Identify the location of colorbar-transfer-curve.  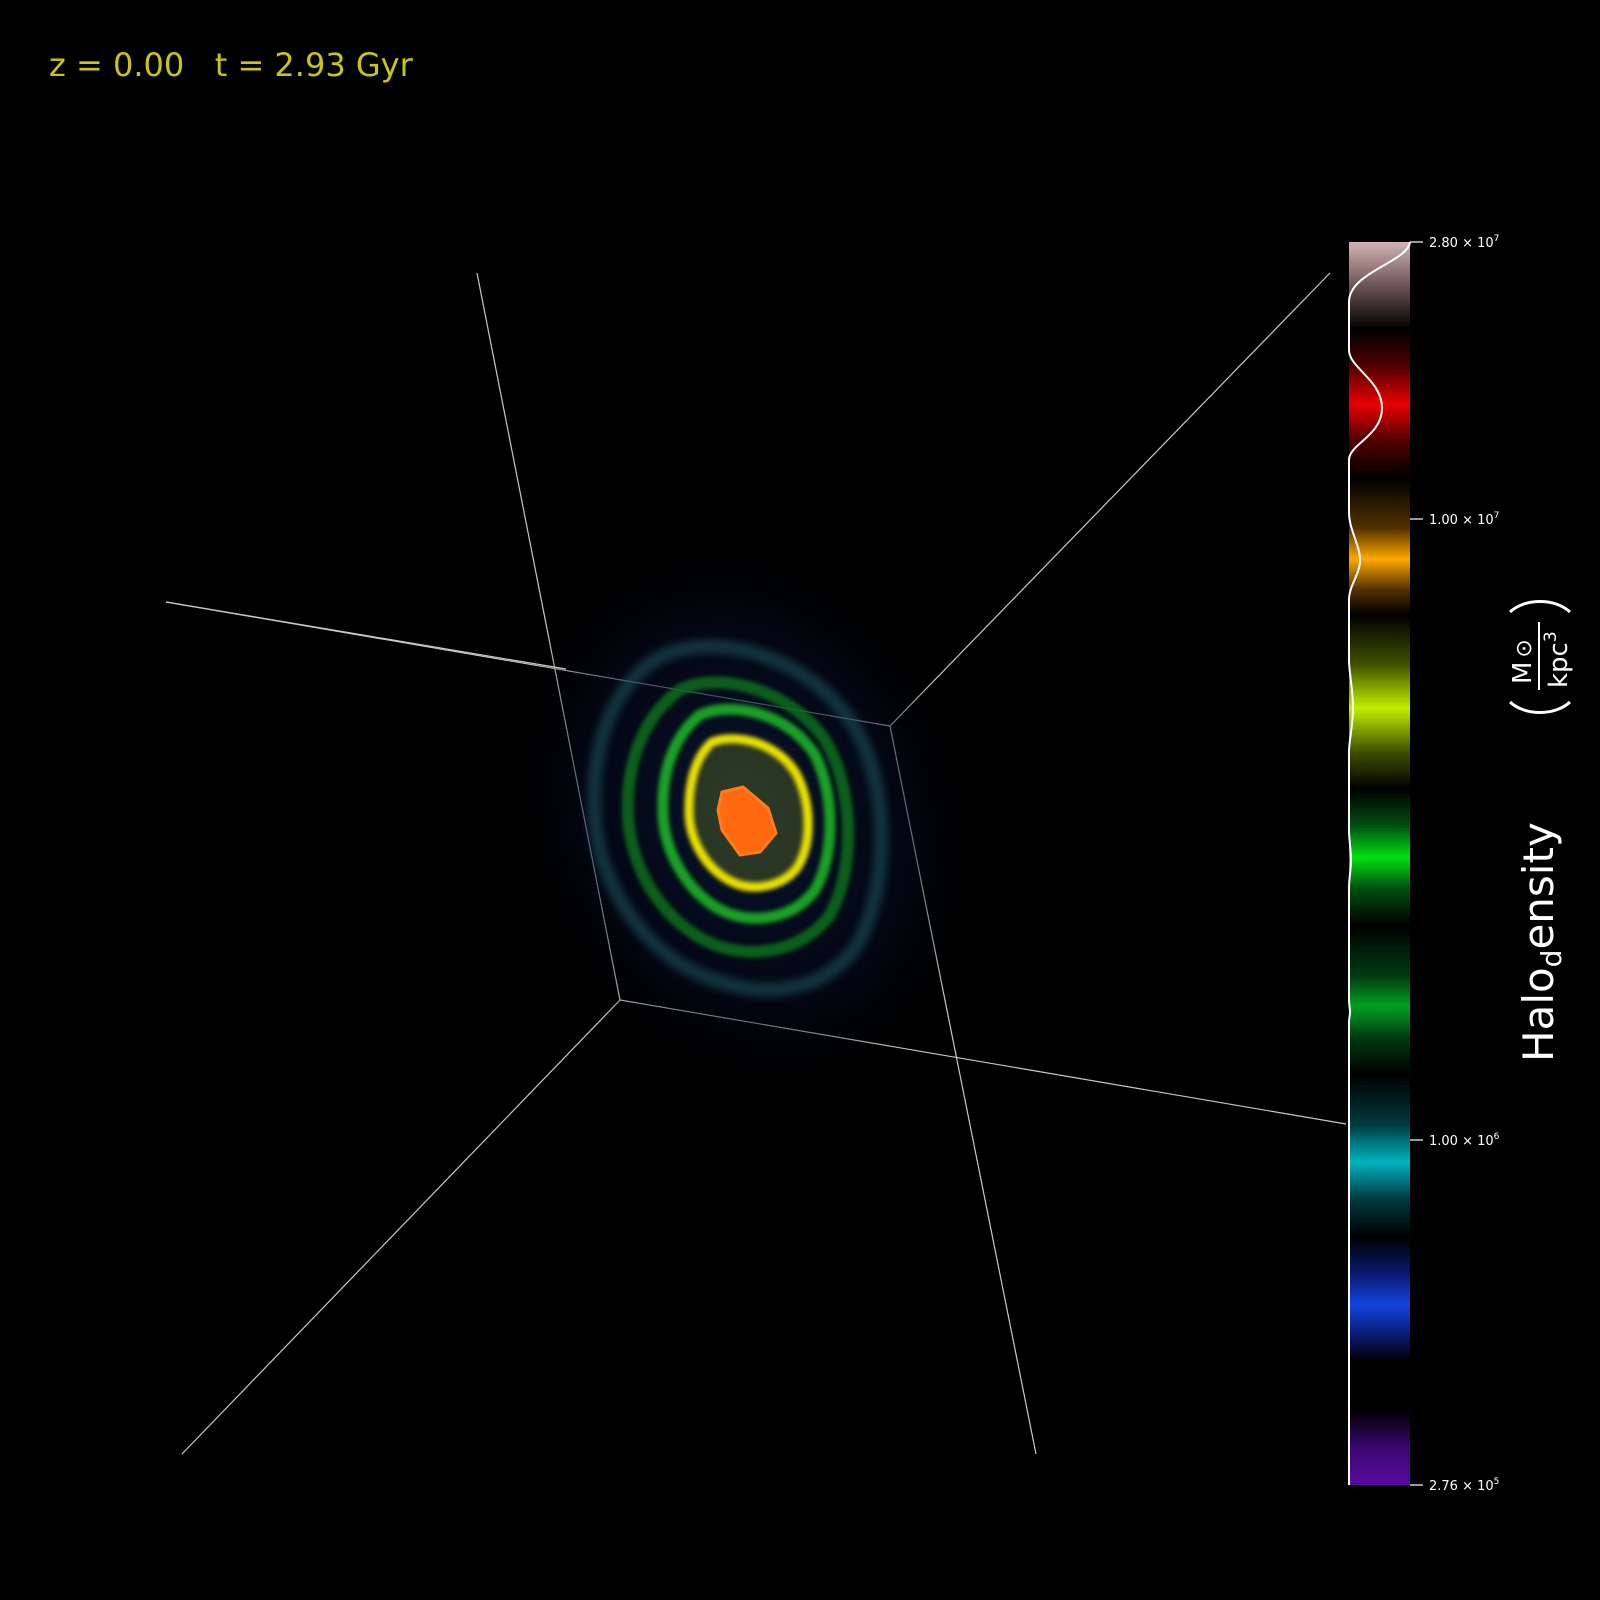
(1379, 863).